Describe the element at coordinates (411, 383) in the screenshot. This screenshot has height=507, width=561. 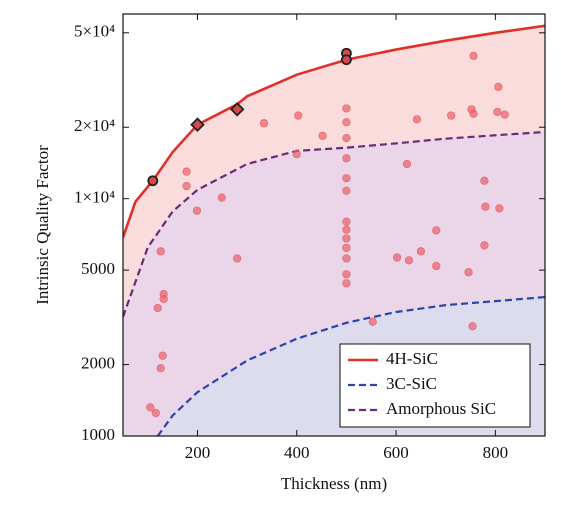
I see `legend-label: 3C-SiC` at that location.